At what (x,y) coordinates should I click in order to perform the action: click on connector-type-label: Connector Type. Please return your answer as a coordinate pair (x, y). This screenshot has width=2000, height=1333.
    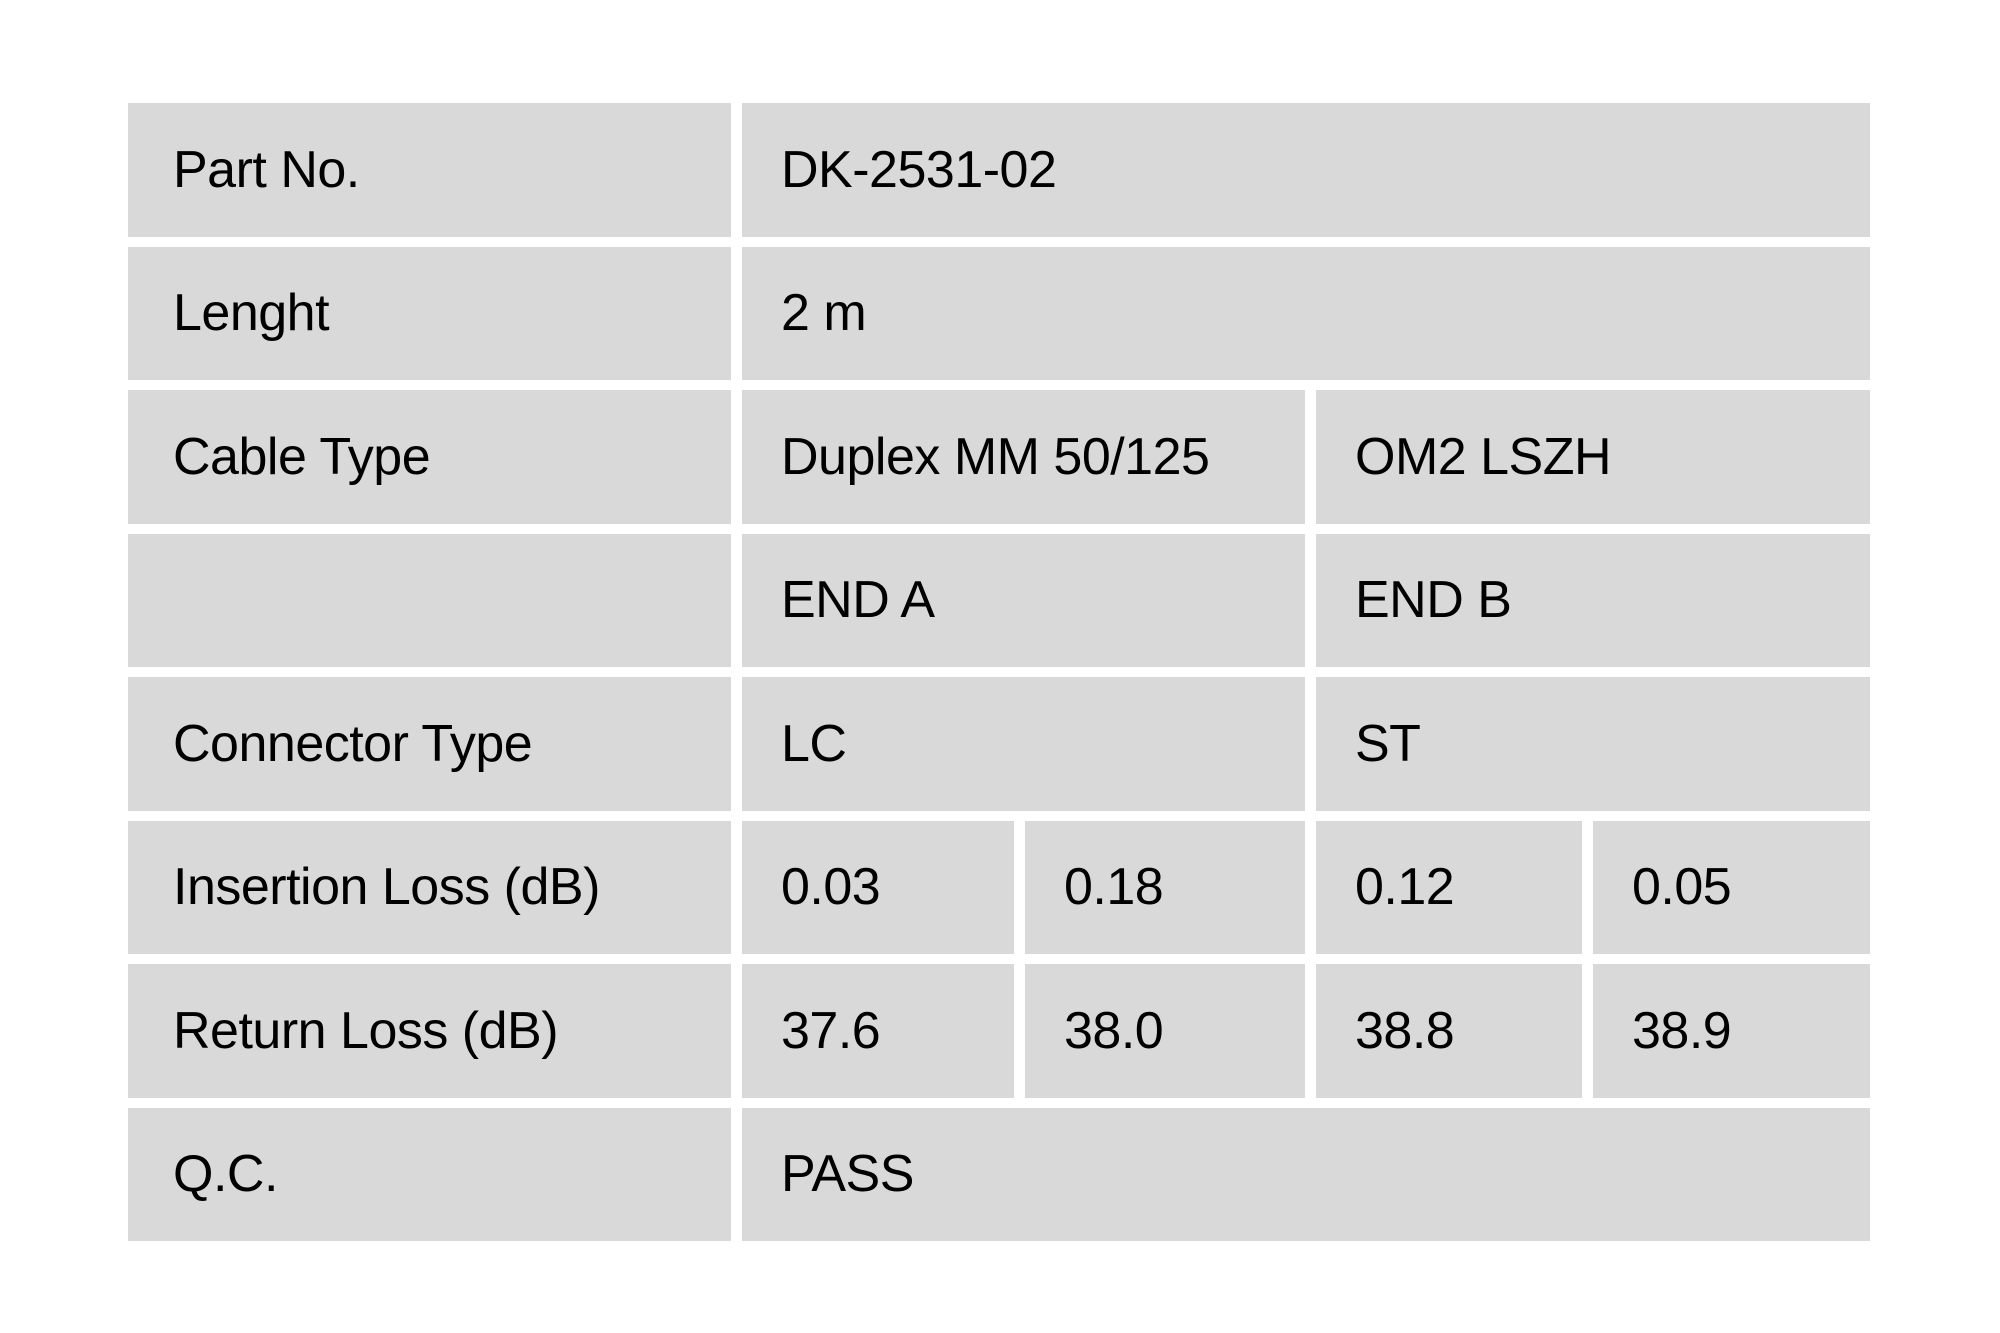
    Looking at the image, I should click on (429, 744).